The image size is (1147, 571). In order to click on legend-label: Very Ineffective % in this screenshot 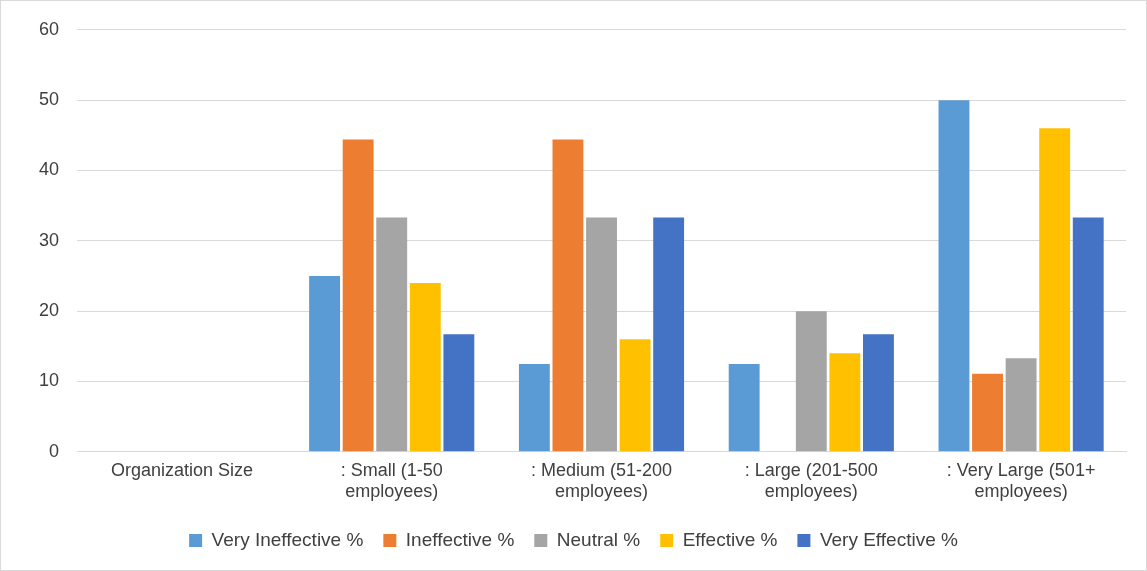, I will do `click(287, 539)`.